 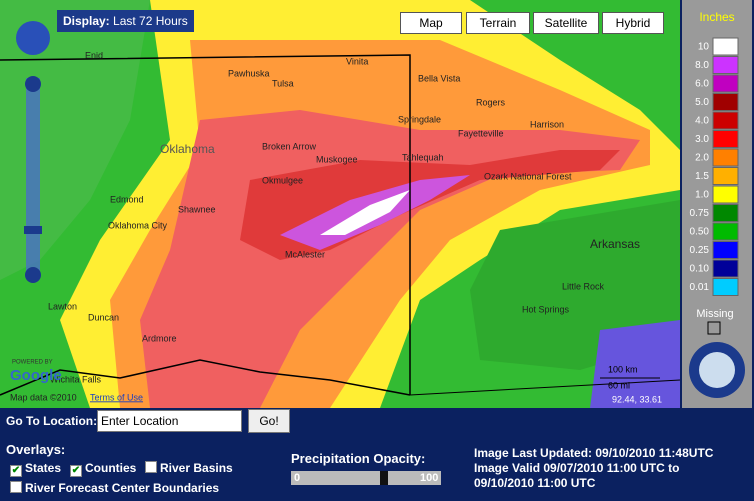 I want to click on place: Broken Arrow, so click(x=289, y=146).